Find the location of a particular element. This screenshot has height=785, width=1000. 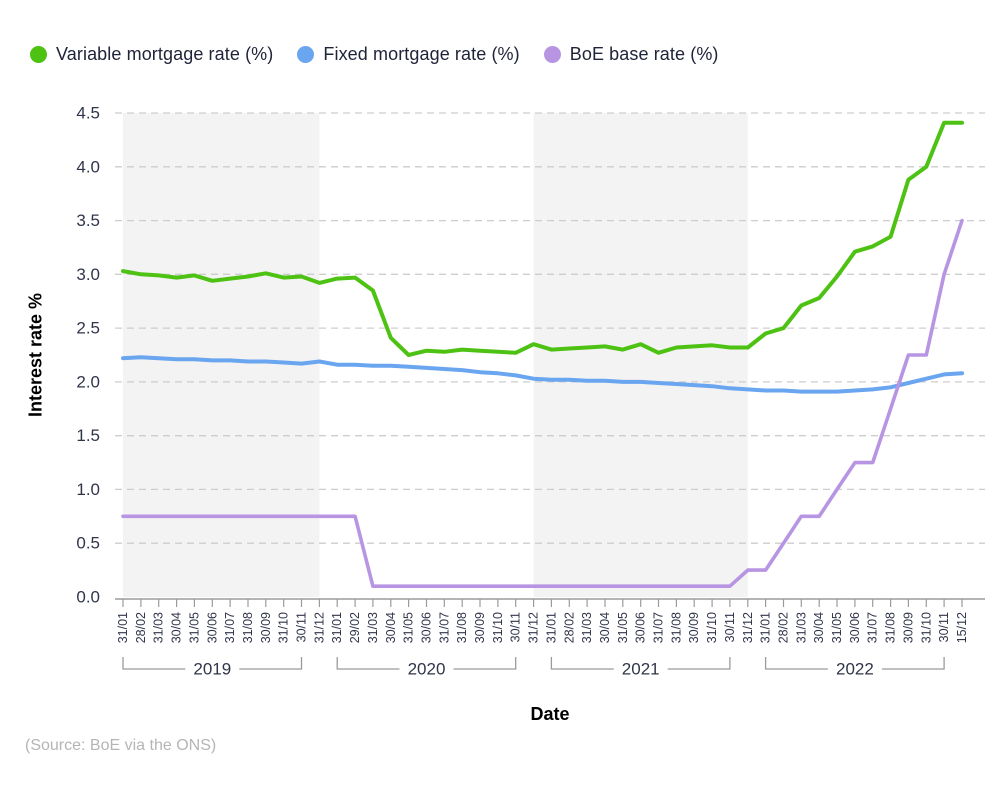

legend-dot-variable-icon is located at coordinates (38, 54).